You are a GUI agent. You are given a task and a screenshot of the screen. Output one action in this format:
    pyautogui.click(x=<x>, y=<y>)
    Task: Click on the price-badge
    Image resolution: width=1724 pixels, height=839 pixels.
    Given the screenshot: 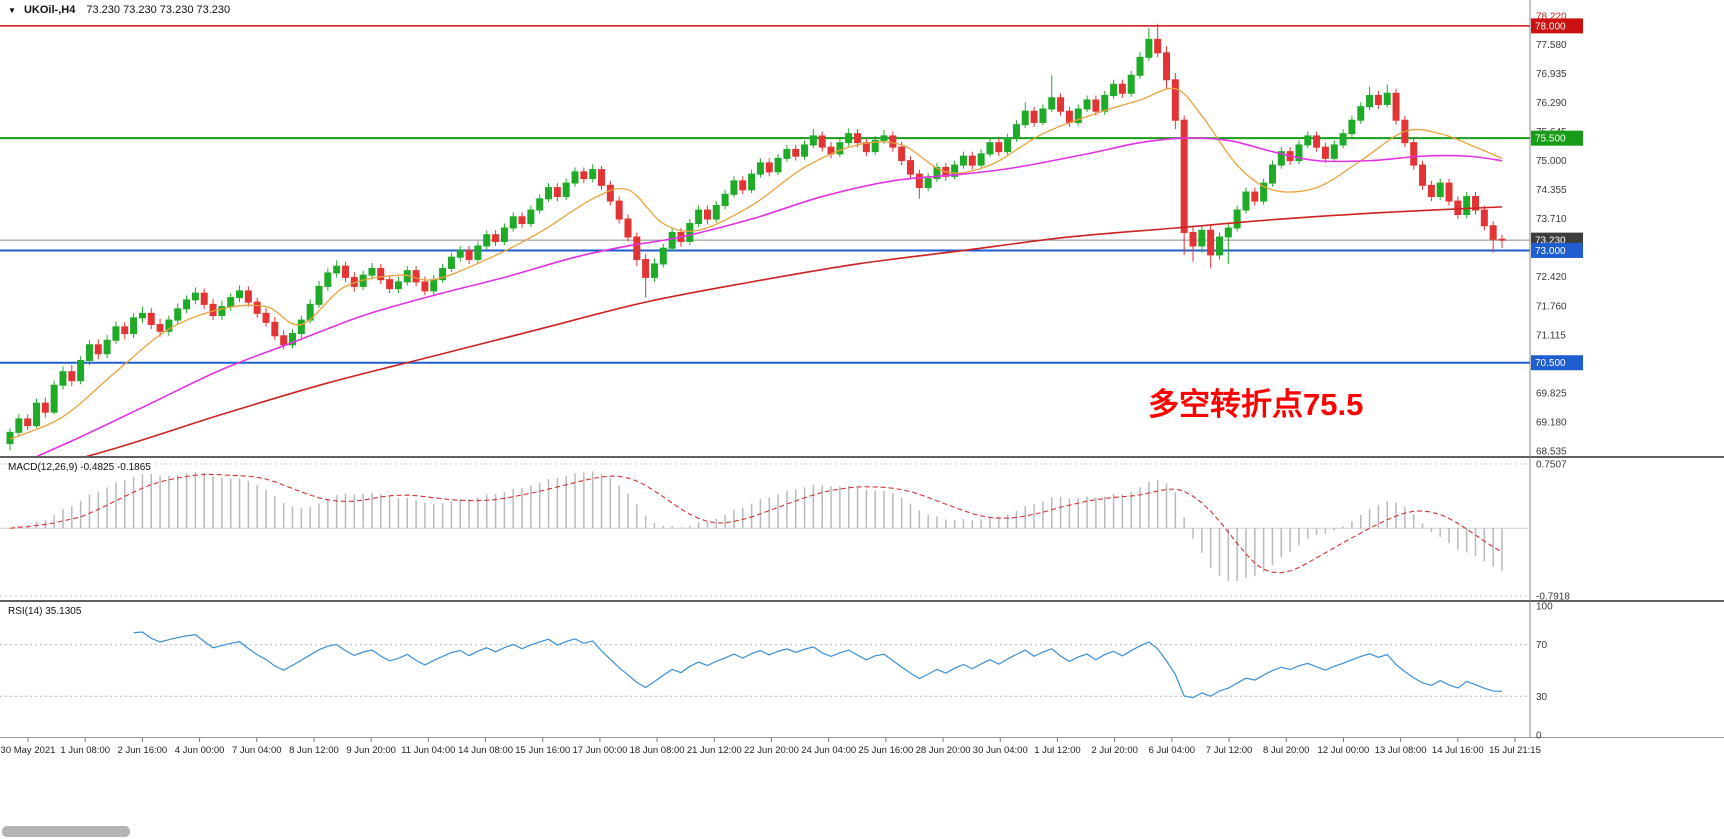 What is the action you would take?
    pyautogui.click(x=1557, y=26)
    